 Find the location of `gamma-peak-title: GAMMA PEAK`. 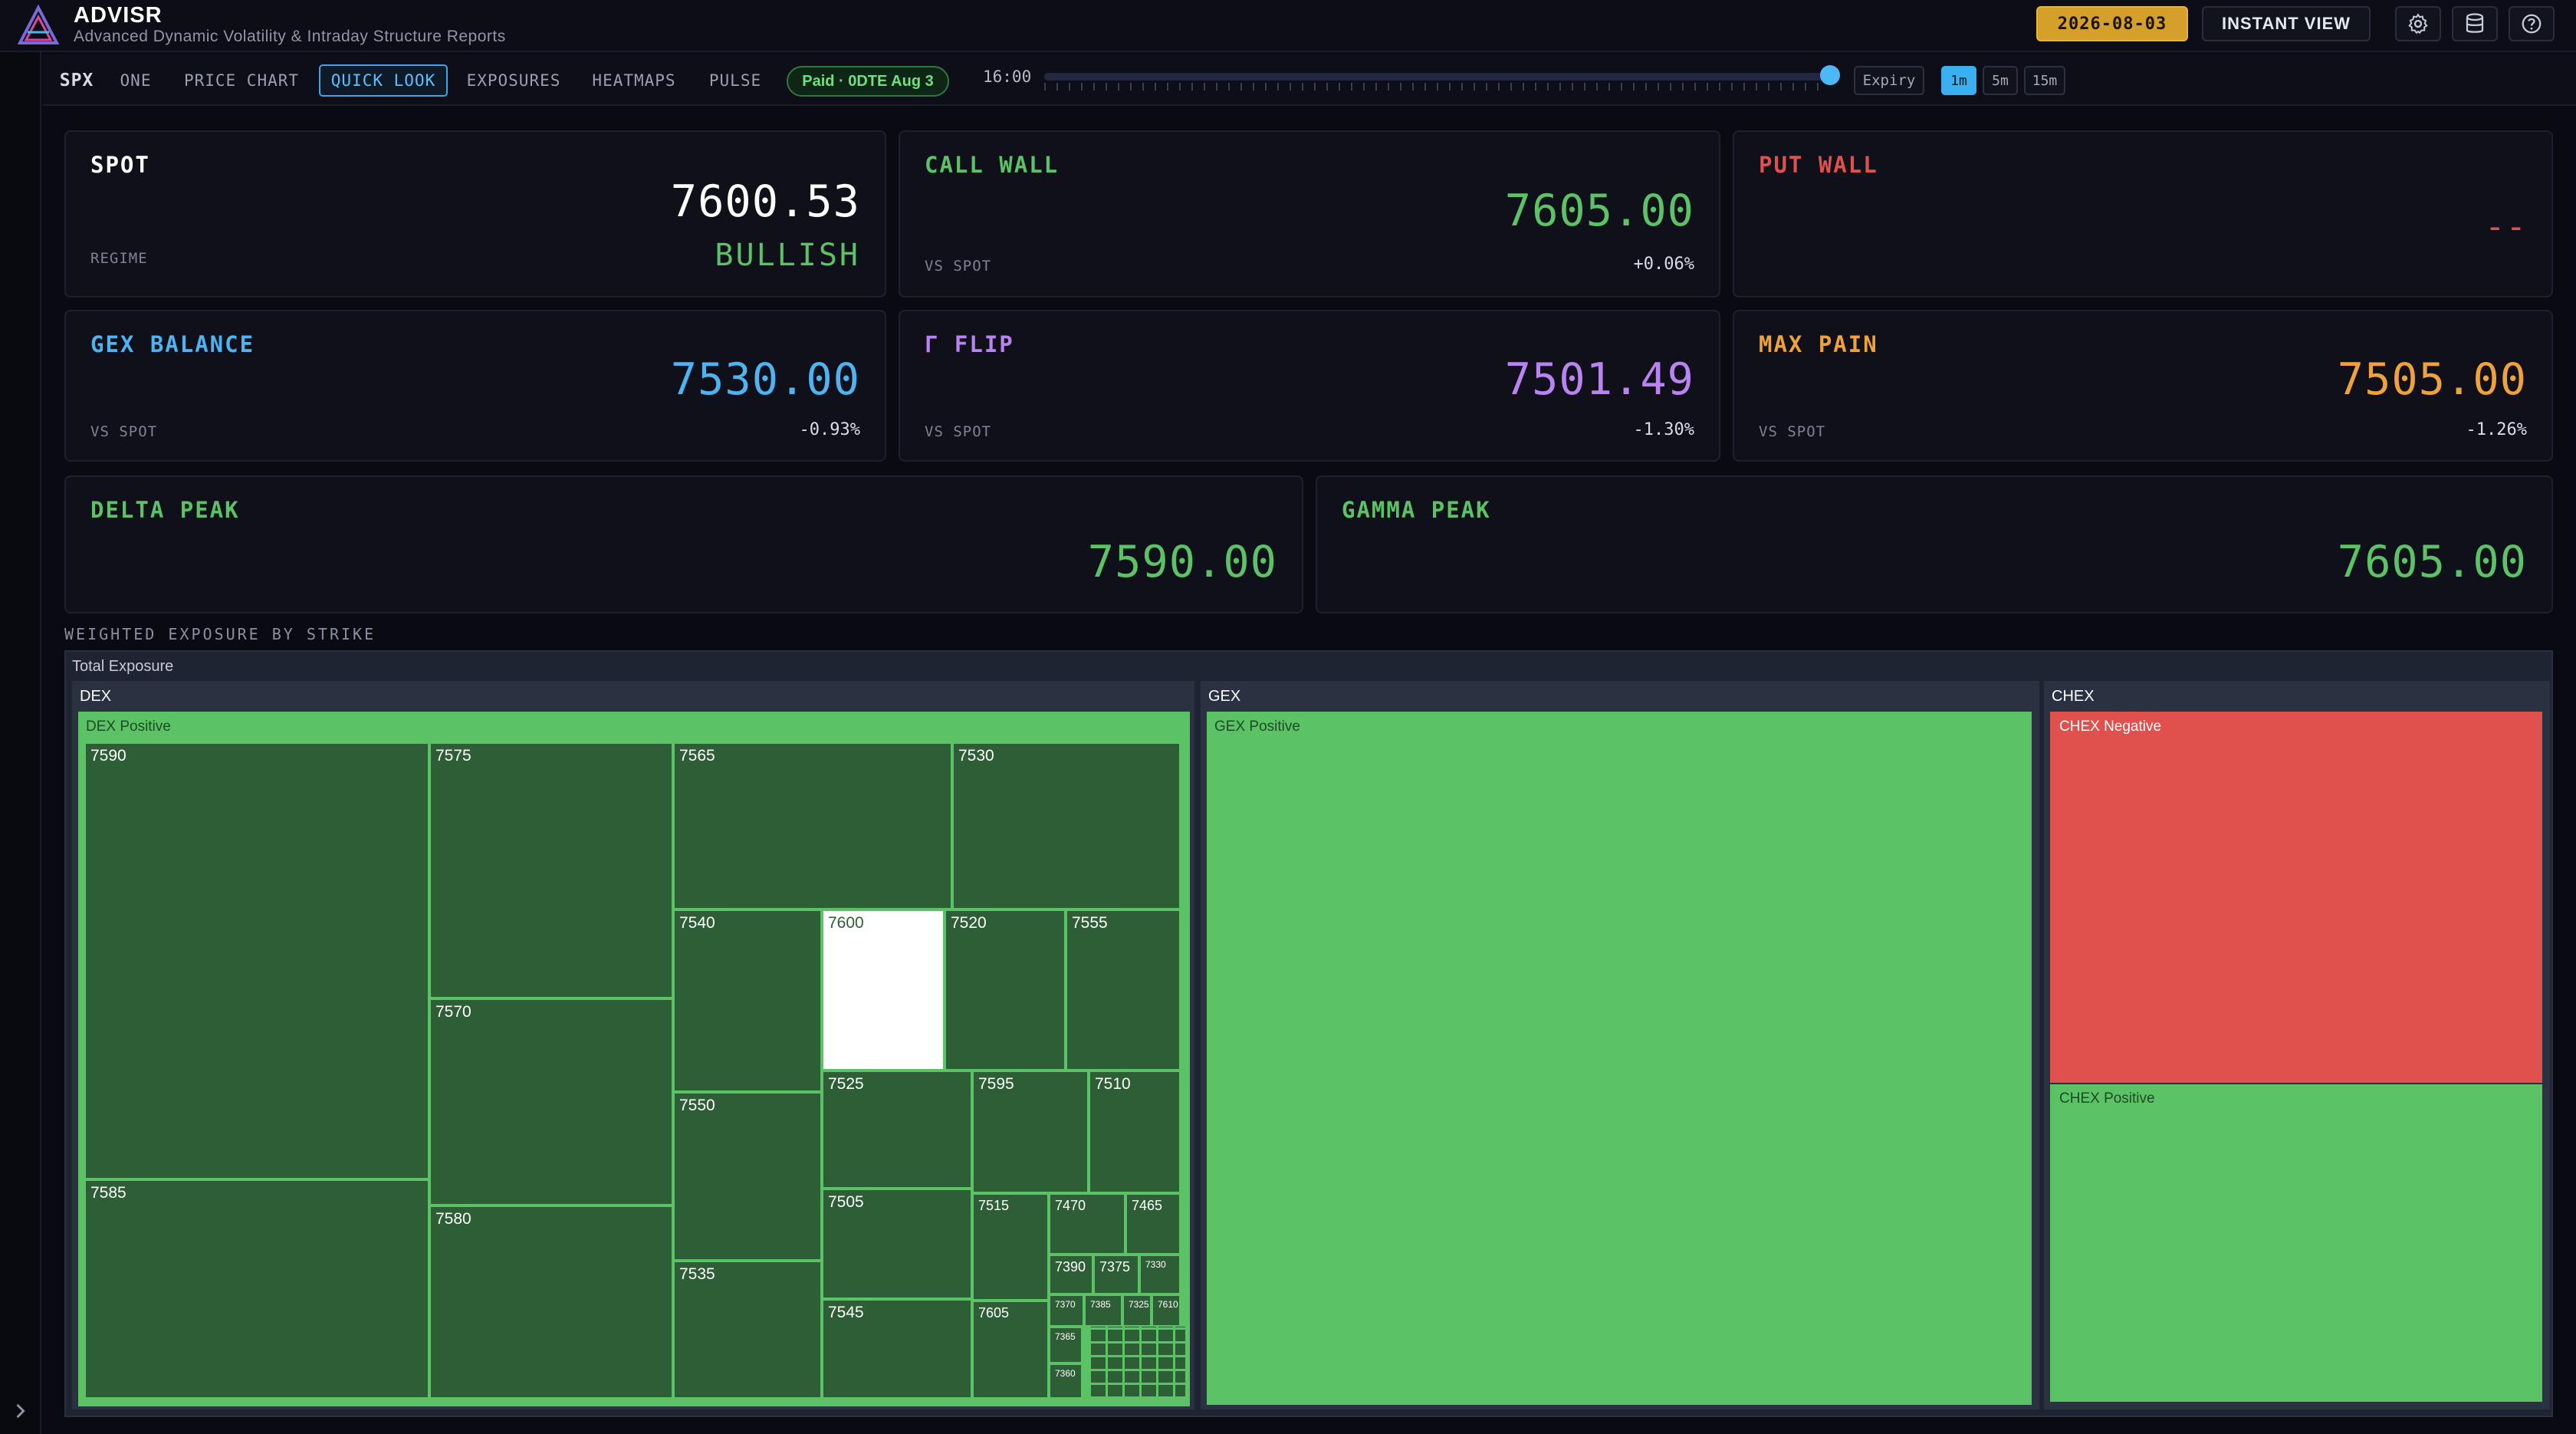

gamma-peak-title: GAMMA PEAK is located at coordinates (1417, 510).